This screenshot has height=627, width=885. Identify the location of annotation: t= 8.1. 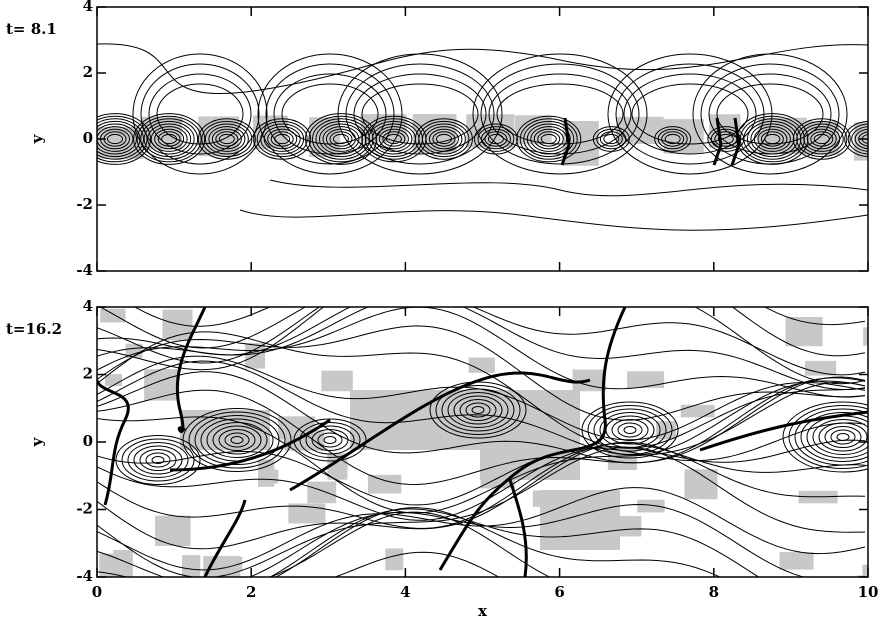
(31, 29).